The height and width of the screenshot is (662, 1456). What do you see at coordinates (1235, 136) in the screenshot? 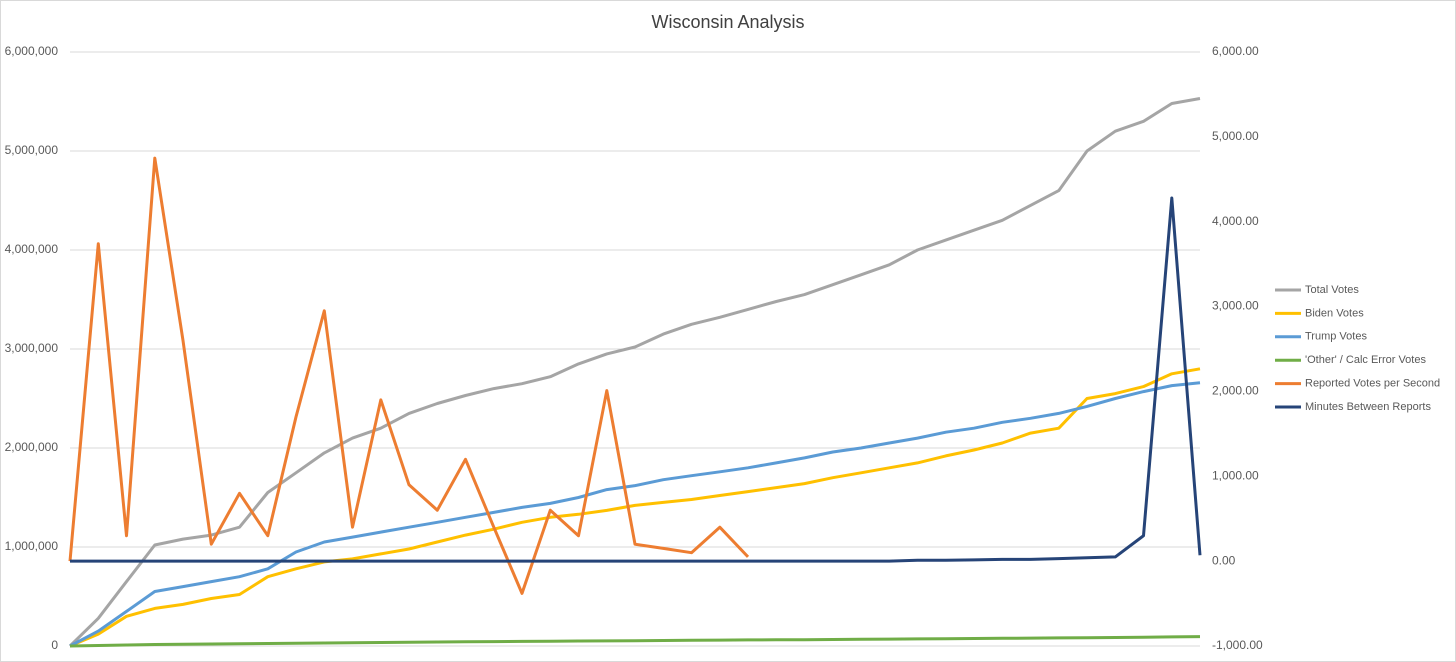
I see `y2-tick-label: 5,000.00` at bounding box center [1235, 136].